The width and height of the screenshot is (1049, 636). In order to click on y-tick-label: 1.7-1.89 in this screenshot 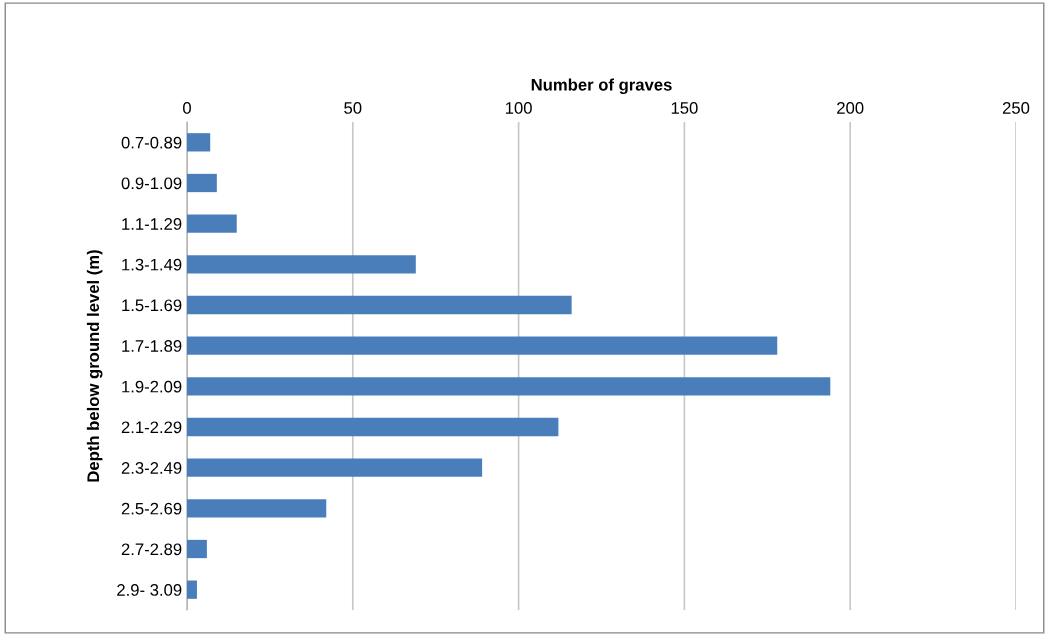, I will do `click(152, 346)`.